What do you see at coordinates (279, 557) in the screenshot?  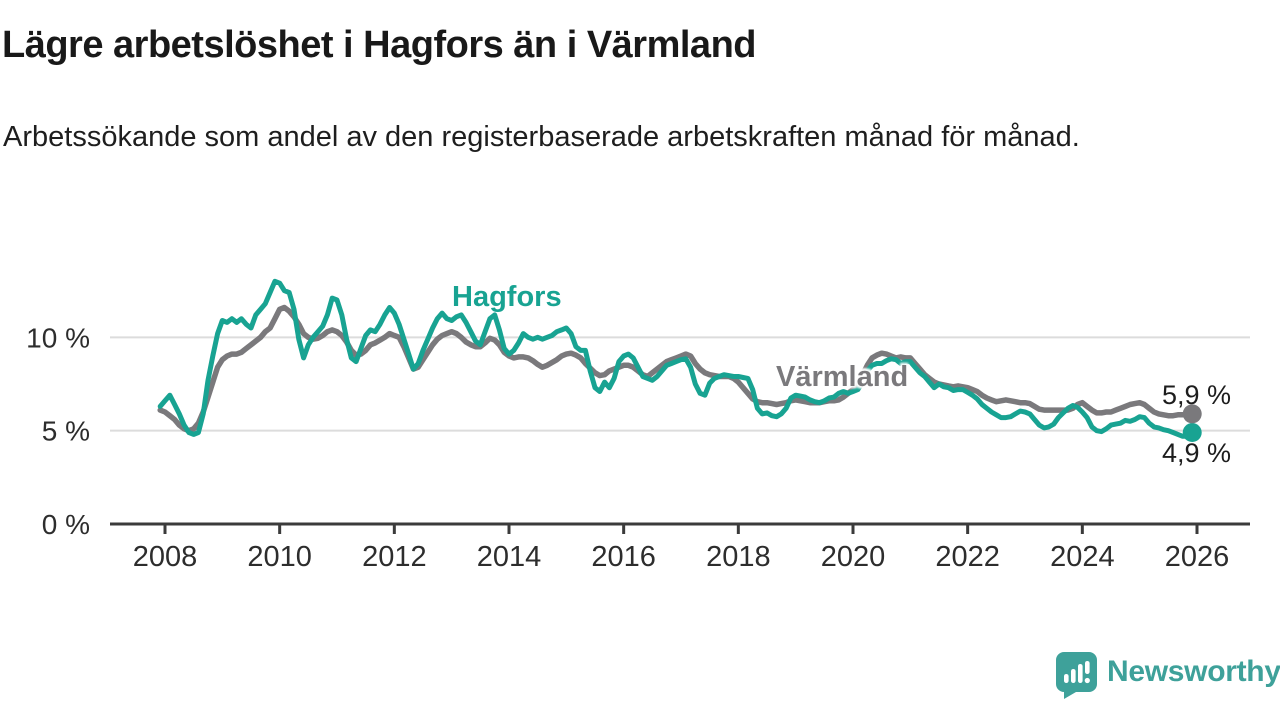 I see `x-tick-label: 2010` at bounding box center [279, 557].